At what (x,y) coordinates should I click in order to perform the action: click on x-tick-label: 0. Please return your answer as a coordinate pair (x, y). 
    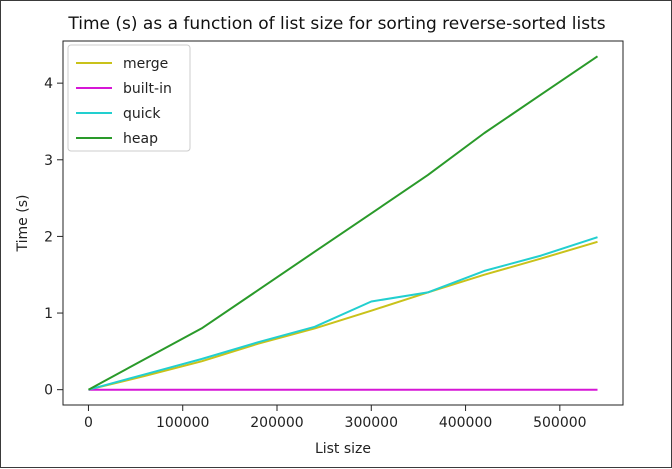
    Looking at the image, I should click on (88, 423).